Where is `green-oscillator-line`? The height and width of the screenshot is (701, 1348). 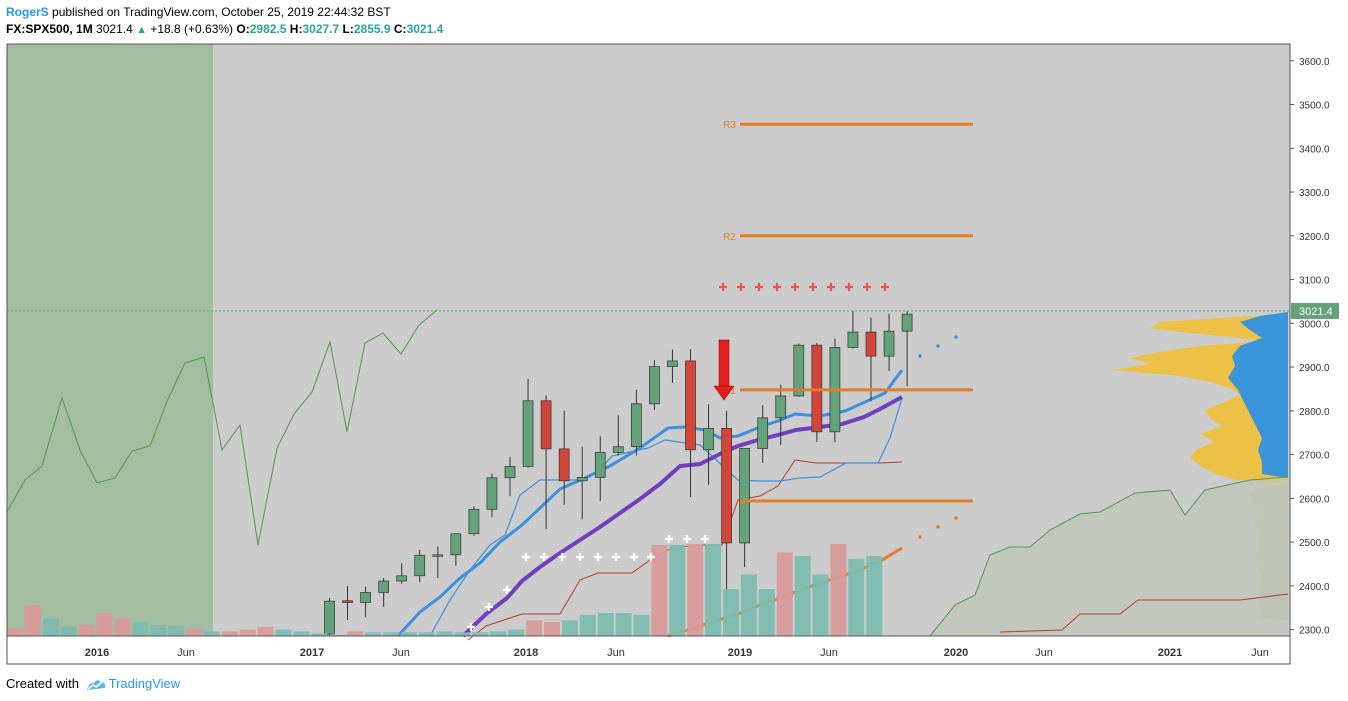 green-oscillator-line is located at coordinates (222, 427).